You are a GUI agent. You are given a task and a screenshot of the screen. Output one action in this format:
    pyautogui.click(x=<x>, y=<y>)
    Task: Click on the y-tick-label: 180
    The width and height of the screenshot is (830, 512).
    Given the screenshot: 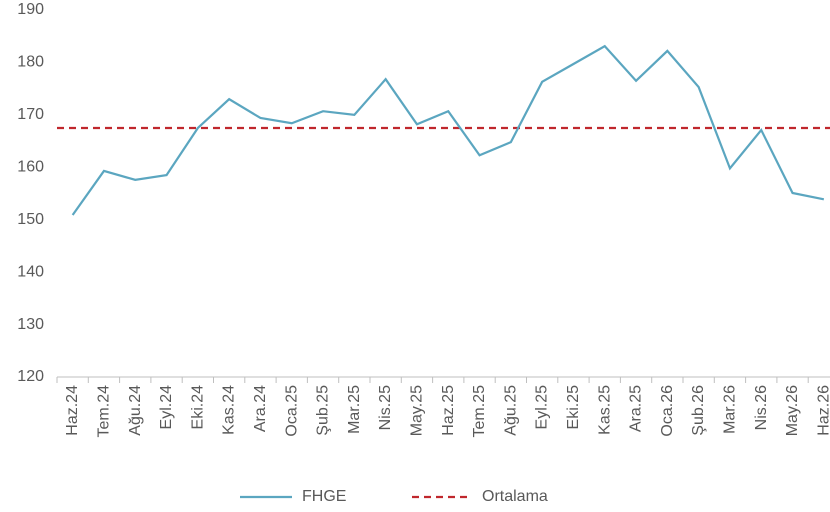 What is the action you would take?
    pyautogui.click(x=30, y=62)
    